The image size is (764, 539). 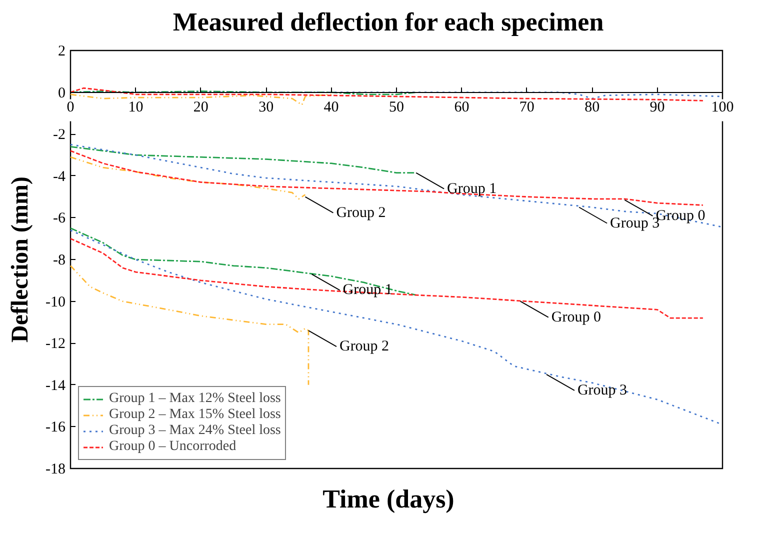 What do you see at coordinates (172, 447) in the screenshot?
I see `legend-label: Group 0 – Uncorroded` at bounding box center [172, 447].